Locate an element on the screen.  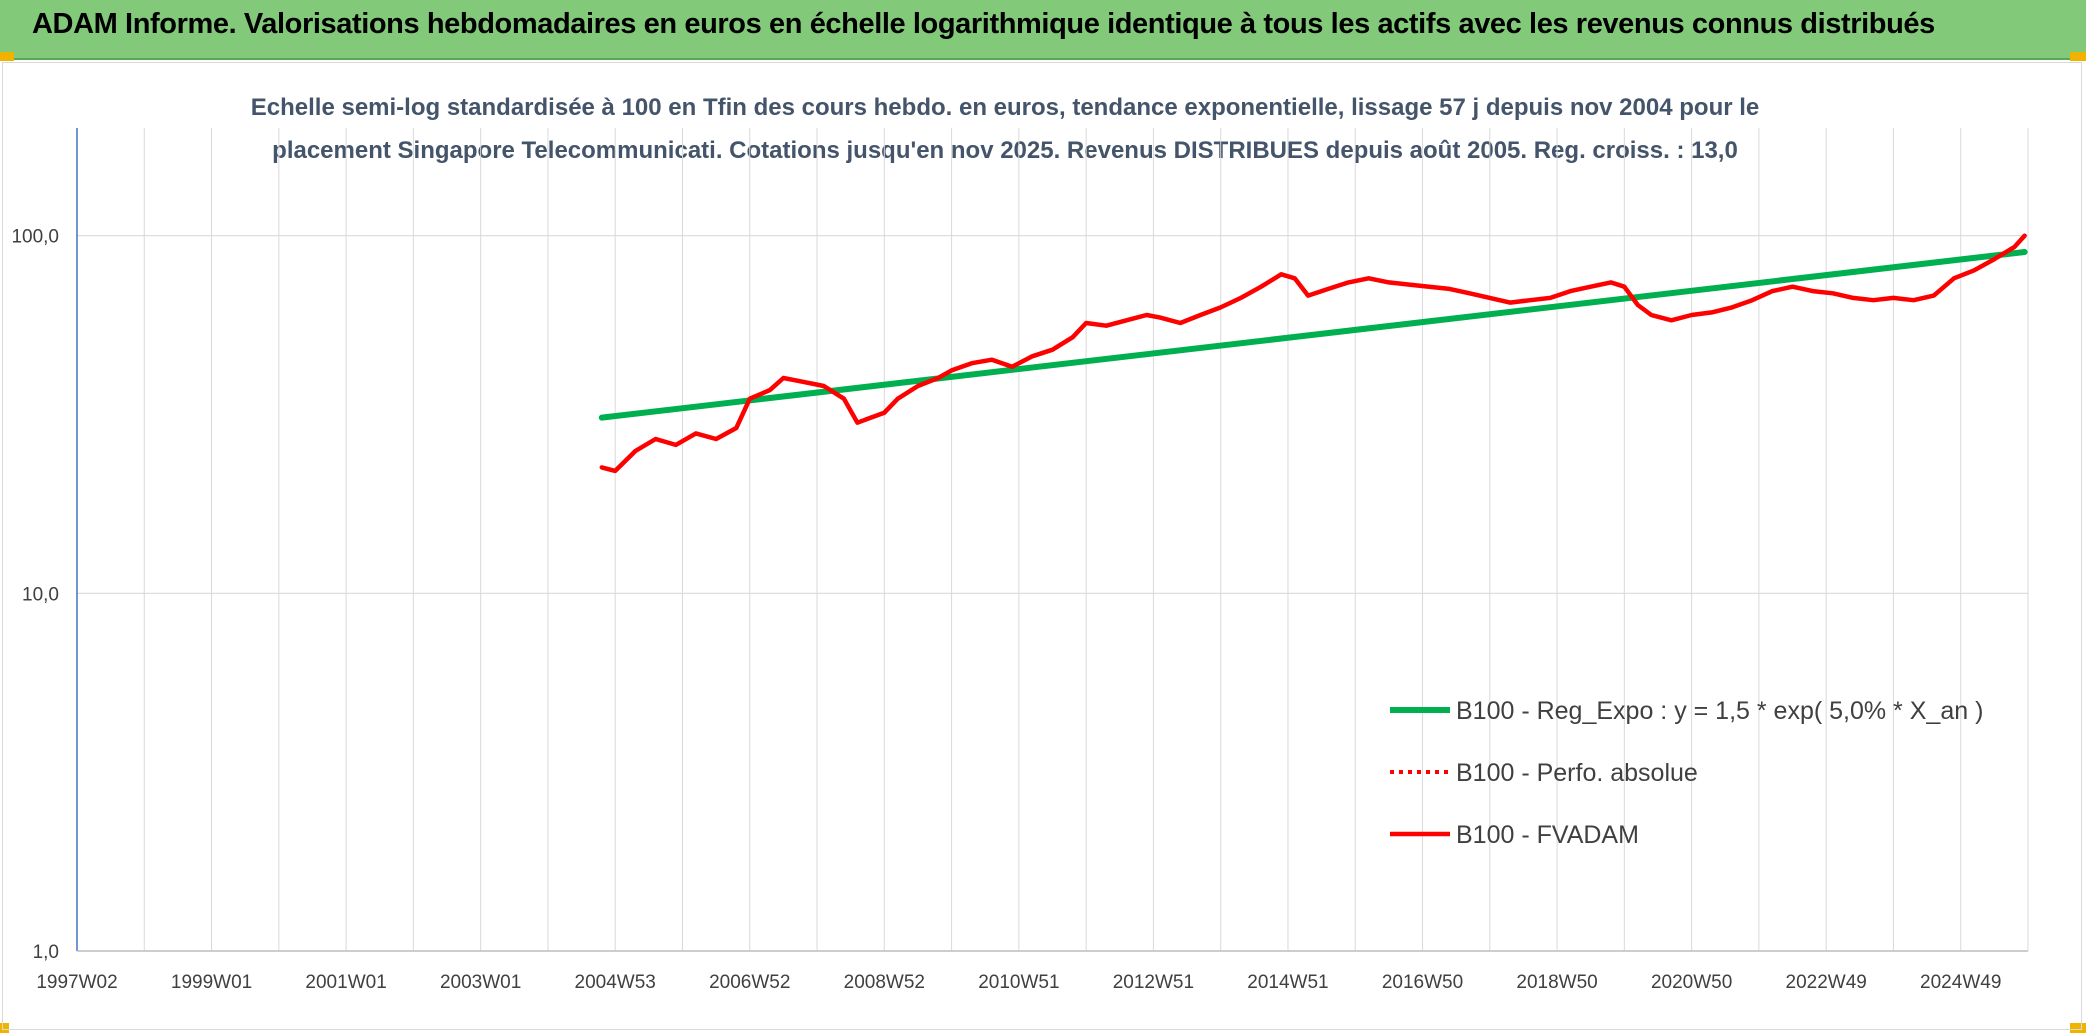
x-tick-label: 2008W52 is located at coordinates (884, 982).